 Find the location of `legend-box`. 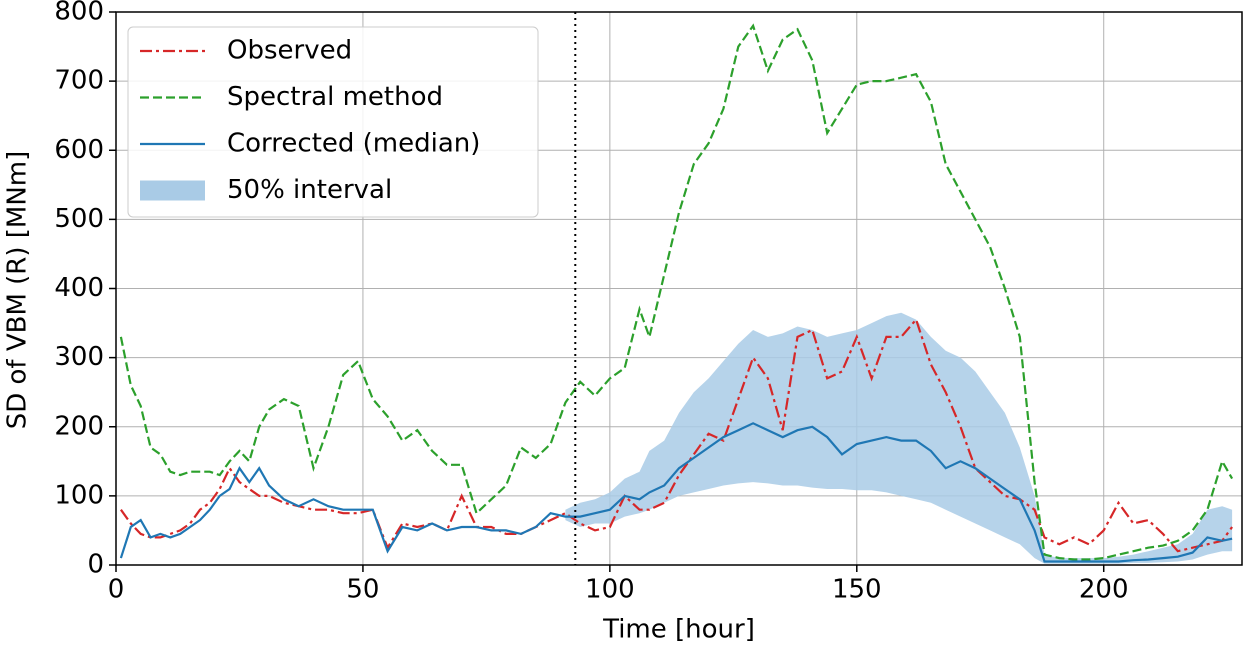

legend-box is located at coordinates (333, 122).